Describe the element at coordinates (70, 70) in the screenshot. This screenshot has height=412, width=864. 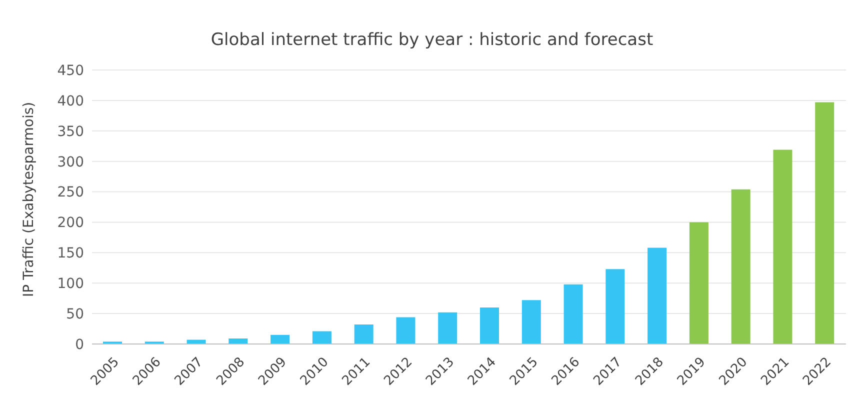
I see `y-tick-label: 450` at that location.